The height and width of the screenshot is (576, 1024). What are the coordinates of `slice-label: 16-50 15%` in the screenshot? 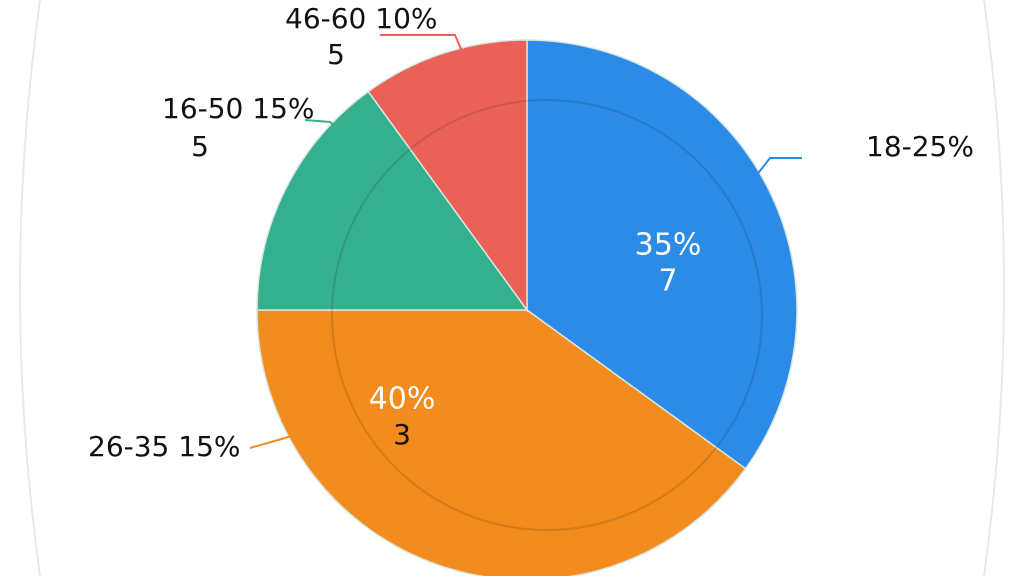 It's located at (238, 108).